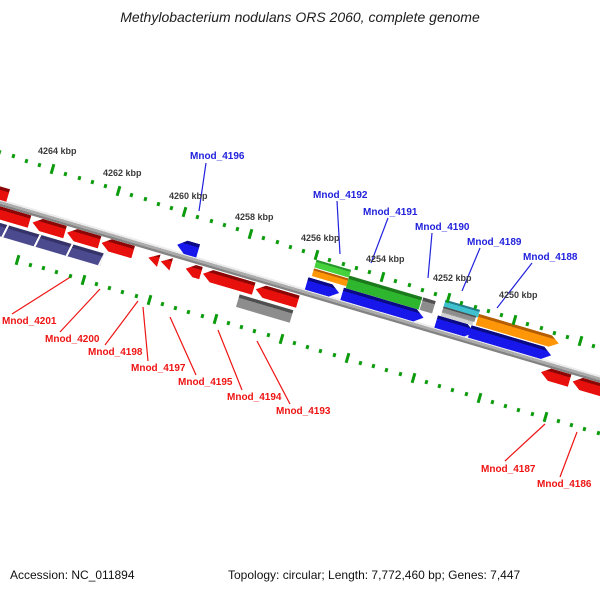 Image resolution: width=600 pixels, height=600 pixels. What do you see at coordinates (550, 257) in the screenshot?
I see `gene-label-Mnod_4188: Mnod_4188` at bounding box center [550, 257].